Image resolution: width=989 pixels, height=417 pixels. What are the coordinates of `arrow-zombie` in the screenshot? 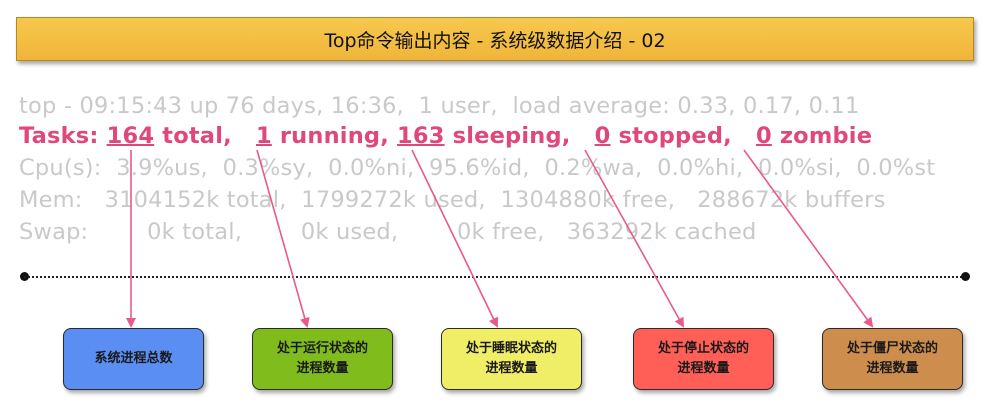 It's located at (808, 238).